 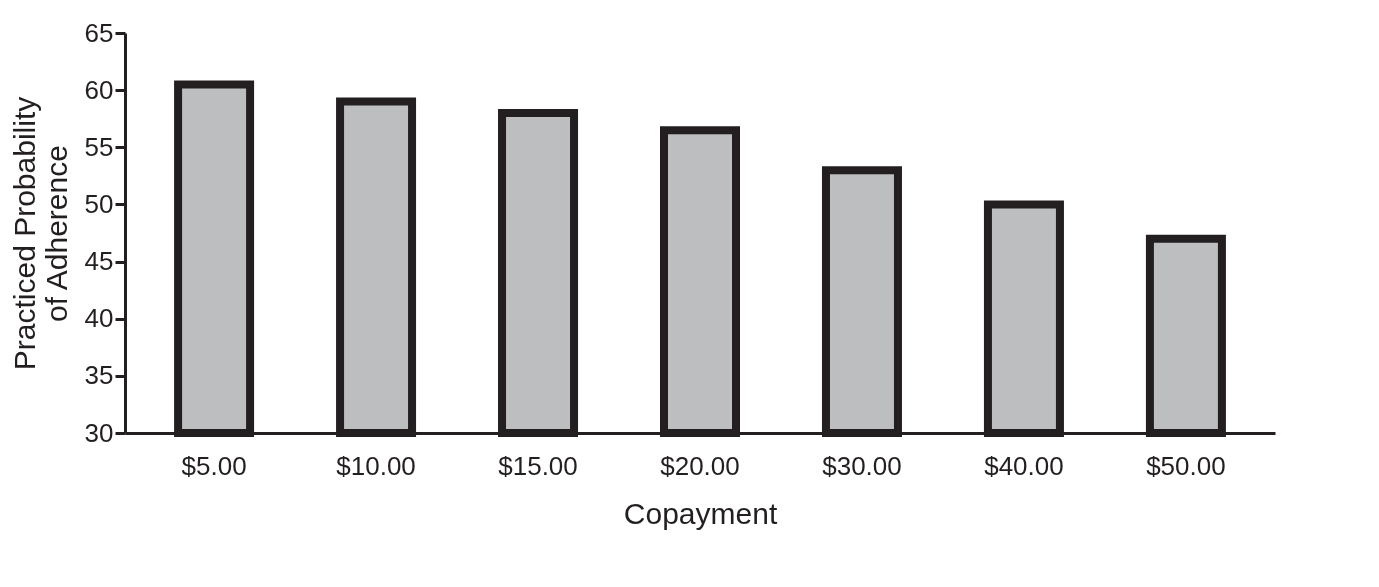 I want to click on y-axis-title: Practiced Probability of Adherence, so click(x=40, y=233).